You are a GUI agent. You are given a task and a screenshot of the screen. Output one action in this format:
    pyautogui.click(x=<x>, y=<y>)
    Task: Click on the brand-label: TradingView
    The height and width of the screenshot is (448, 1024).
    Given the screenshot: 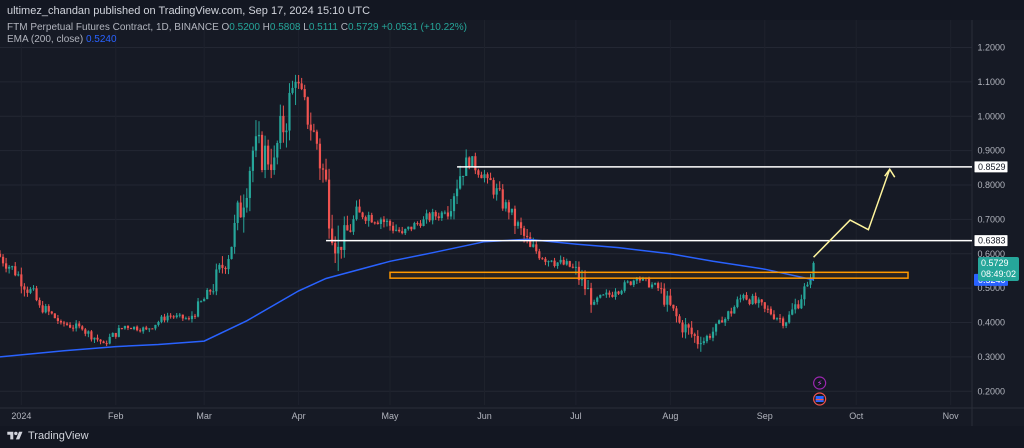 What is the action you would take?
    pyautogui.click(x=58, y=436)
    